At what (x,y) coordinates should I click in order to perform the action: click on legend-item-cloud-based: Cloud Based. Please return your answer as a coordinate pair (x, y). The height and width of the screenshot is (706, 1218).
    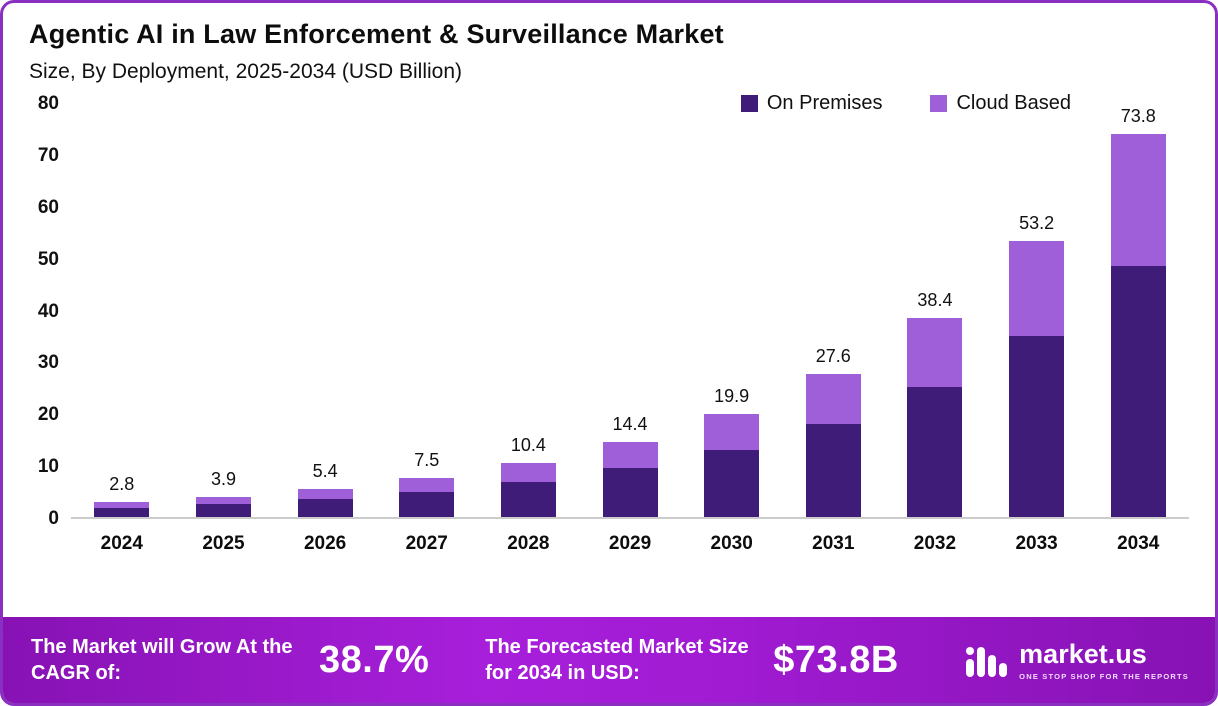
    Looking at the image, I should click on (1000, 103).